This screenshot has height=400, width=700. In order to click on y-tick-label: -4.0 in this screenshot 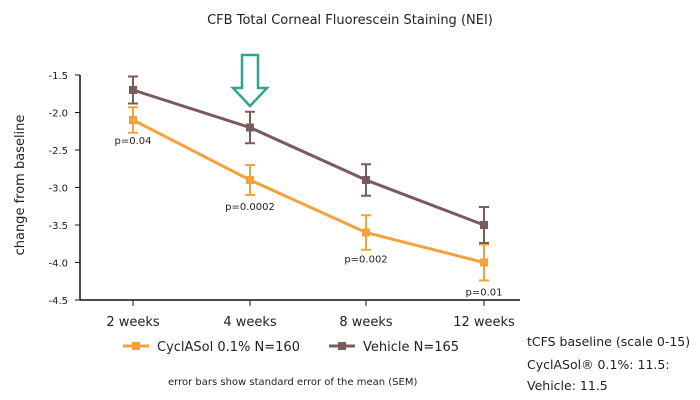, I will do `click(58, 264)`.